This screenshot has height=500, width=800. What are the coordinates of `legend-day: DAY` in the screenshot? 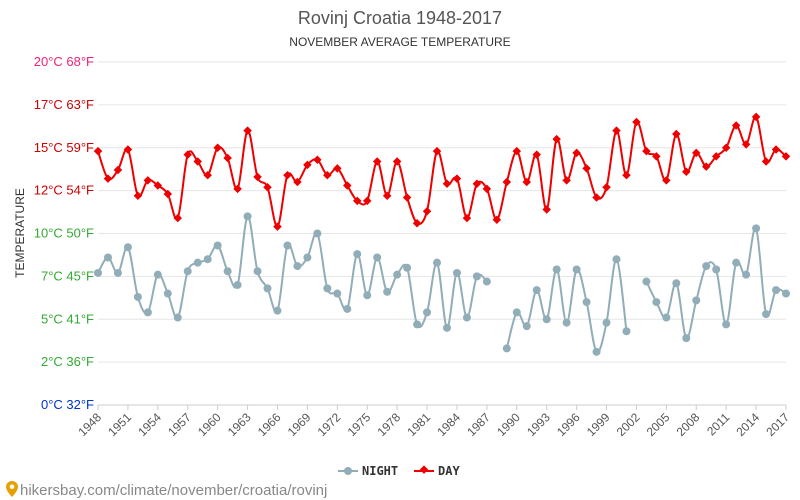 It's located at (437, 471).